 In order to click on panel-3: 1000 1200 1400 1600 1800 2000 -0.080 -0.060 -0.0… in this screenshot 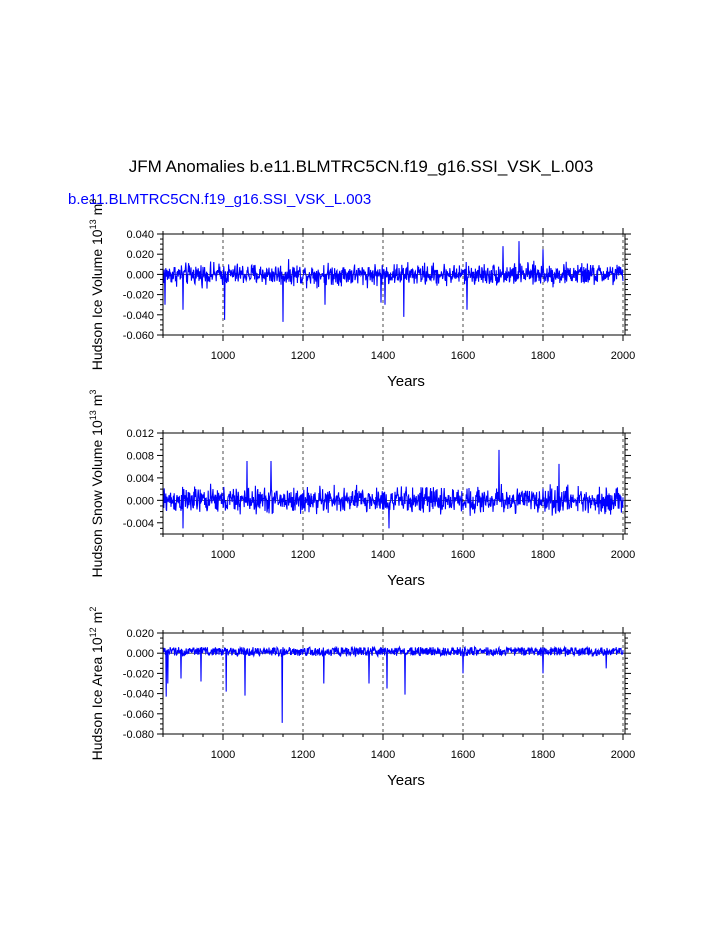, I will do `click(361, 698)`.